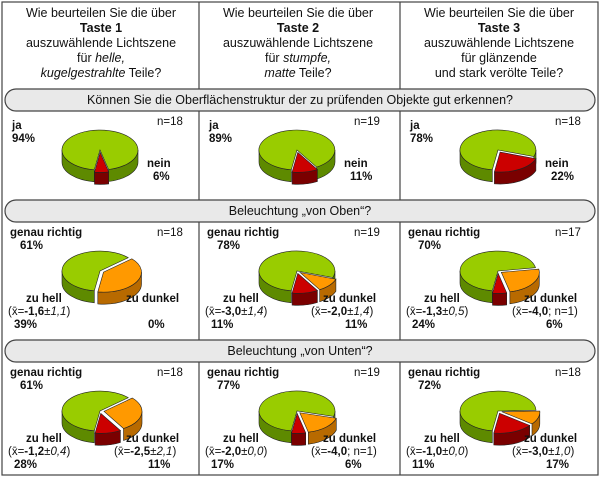 The height and width of the screenshot is (477, 600). I want to click on question-3: Beleuchtung „von Unten“?, so click(300, 351).